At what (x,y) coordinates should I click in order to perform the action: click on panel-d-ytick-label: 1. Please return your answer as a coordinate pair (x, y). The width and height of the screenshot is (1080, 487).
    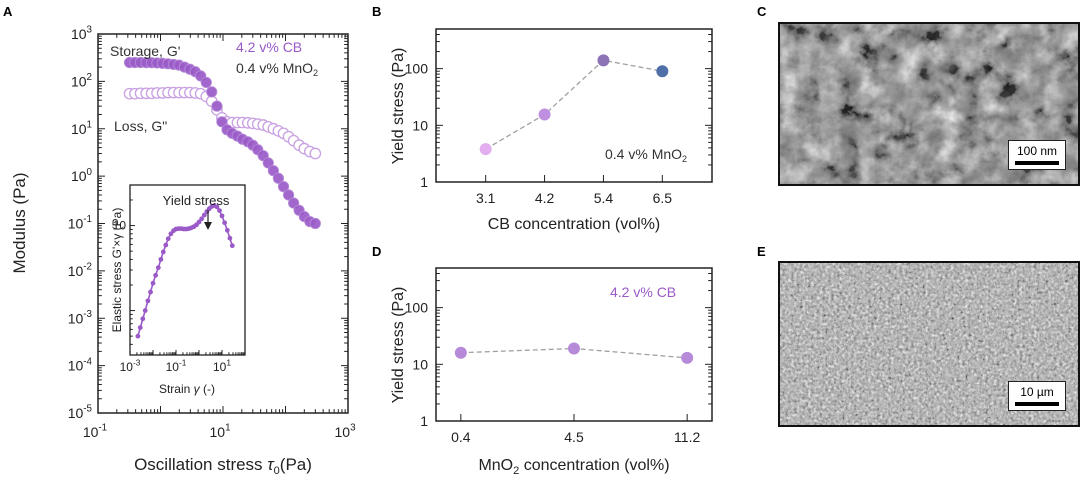
    Looking at the image, I should click on (424, 421).